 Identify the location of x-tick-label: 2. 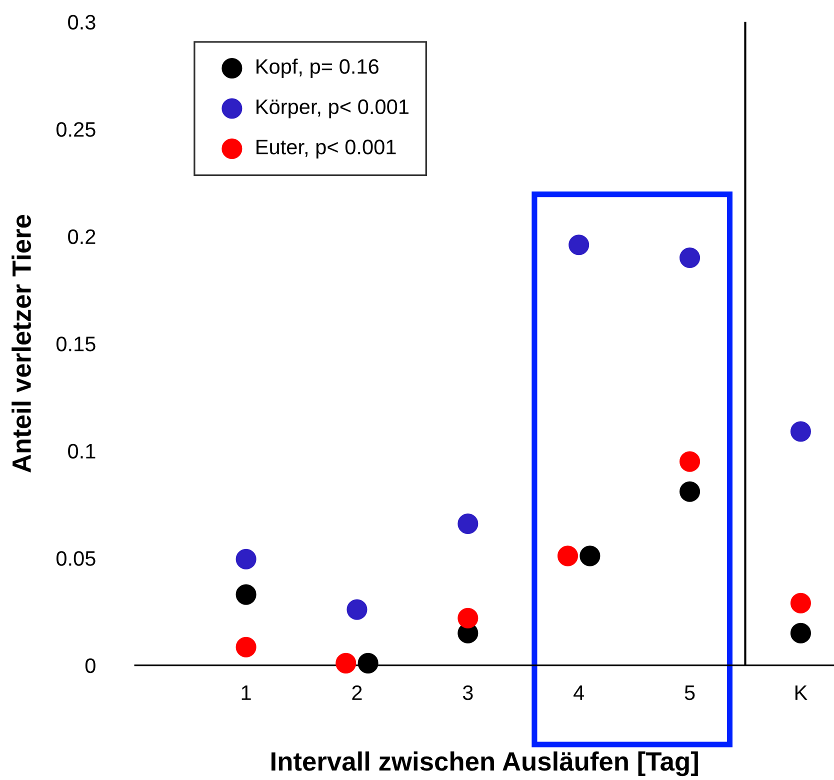
(357, 692).